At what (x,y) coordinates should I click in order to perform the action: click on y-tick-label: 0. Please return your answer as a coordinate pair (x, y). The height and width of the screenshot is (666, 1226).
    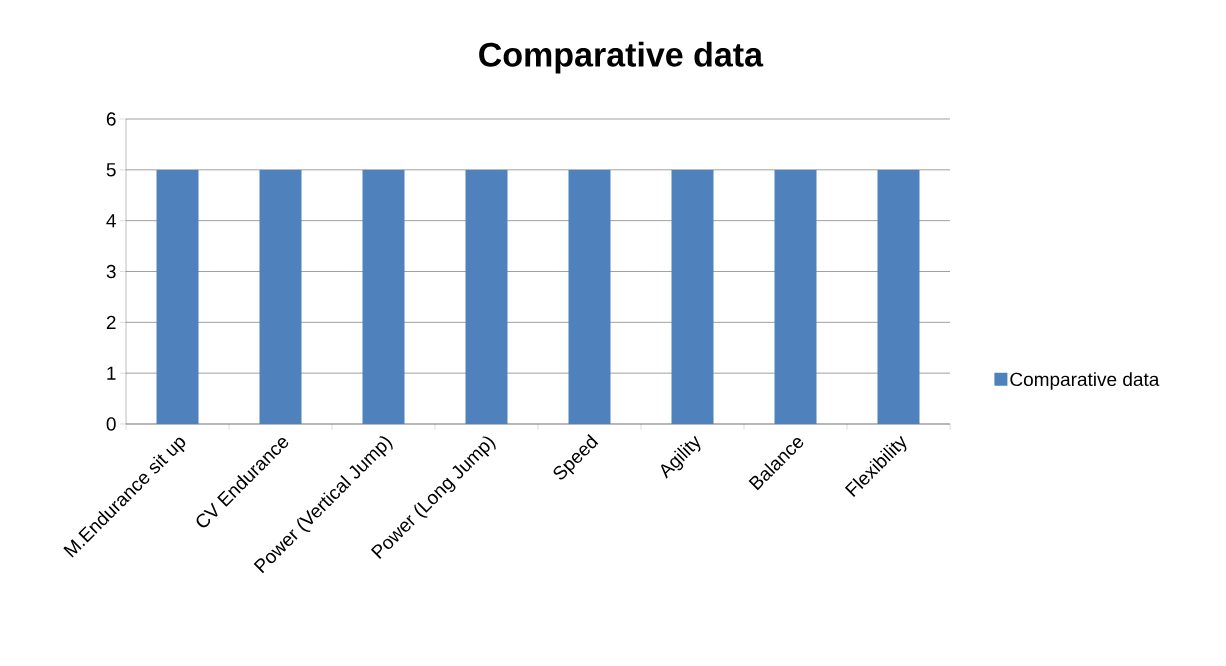
    Looking at the image, I should click on (111, 424).